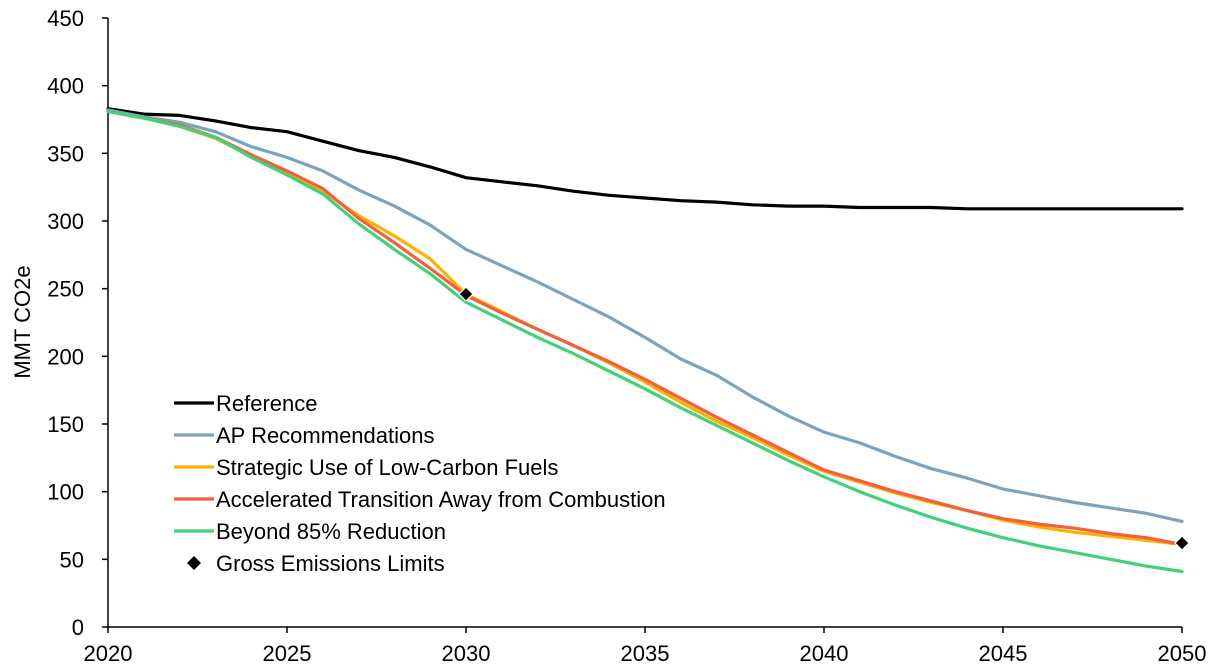 The width and height of the screenshot is (1221, 672). What do you see at coordinates (1003, 653) in the screenshot?
I see `x-tick-label: 2045` at bounding box center [1003, 653].